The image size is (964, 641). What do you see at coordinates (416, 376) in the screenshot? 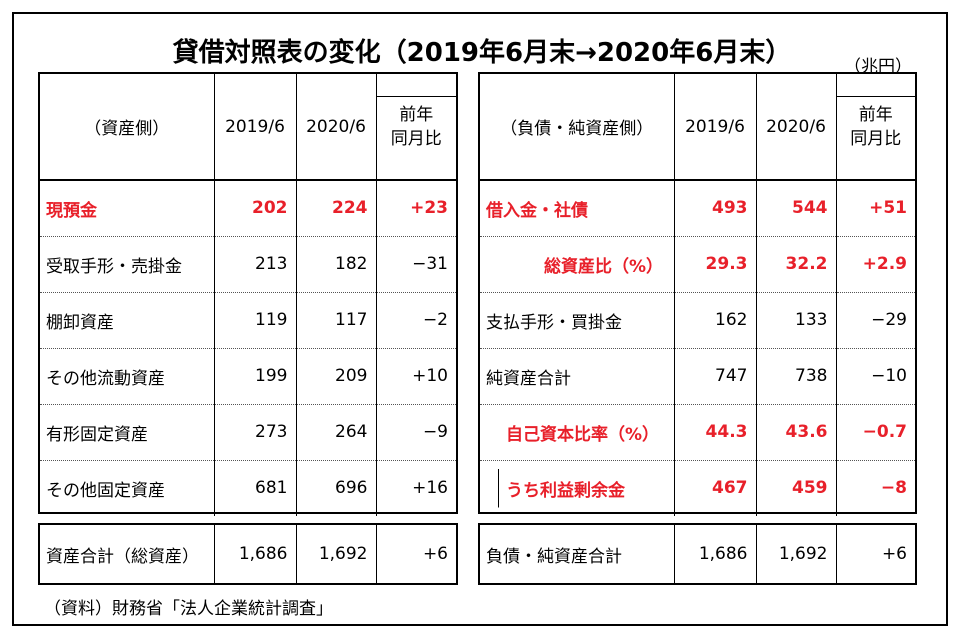
I see `assets-row-value-diff: +10` at bounding box center [416, 376].